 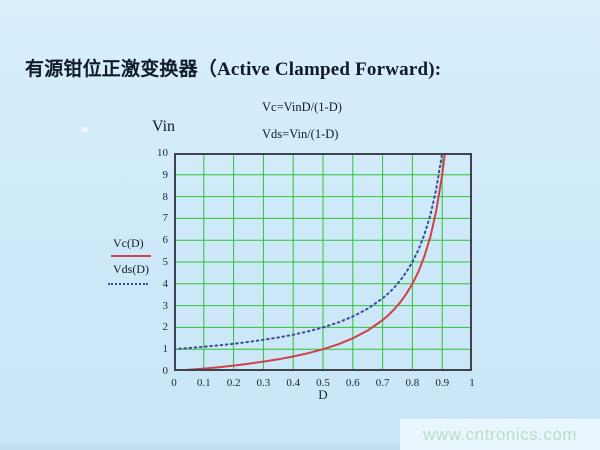 What do you see at coordinates (323, 394) in the screenshot?
I see `x-axis-label: D` at bounding box center [323, 394].